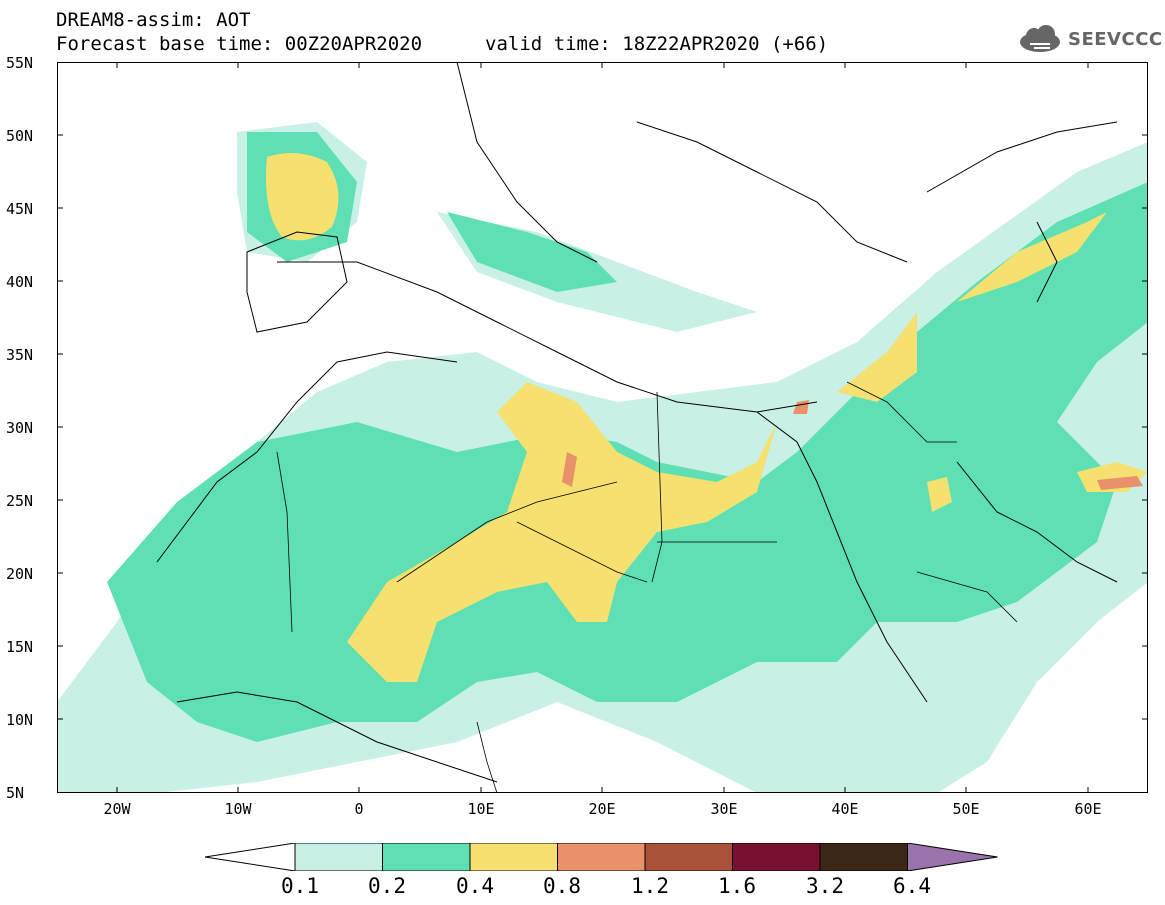  Describe the element at coordinates (15, 793) in the screenshot. I see `lat-label: 5N` at that location.